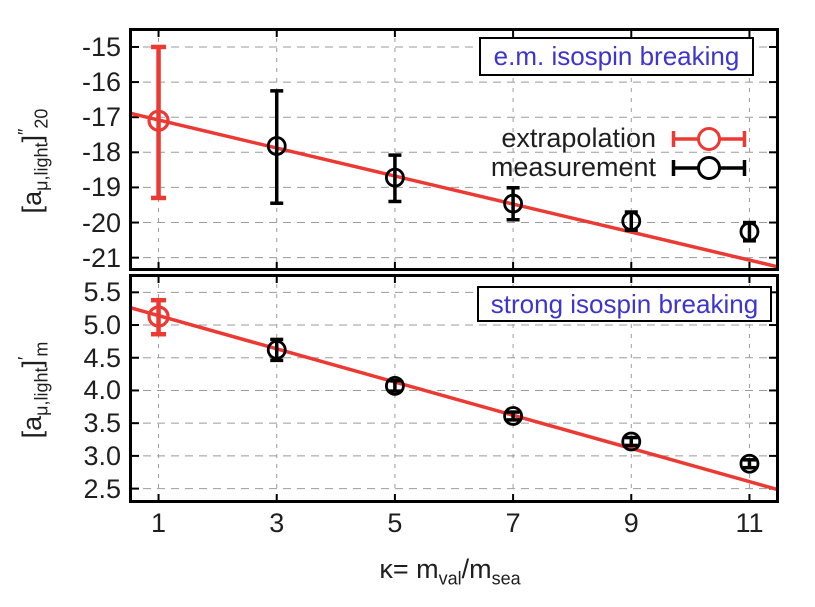 This screenshot has height=607, width=815. I want to click on top-panel-title-box: e.m. isospin breaking, so click(616, 56).